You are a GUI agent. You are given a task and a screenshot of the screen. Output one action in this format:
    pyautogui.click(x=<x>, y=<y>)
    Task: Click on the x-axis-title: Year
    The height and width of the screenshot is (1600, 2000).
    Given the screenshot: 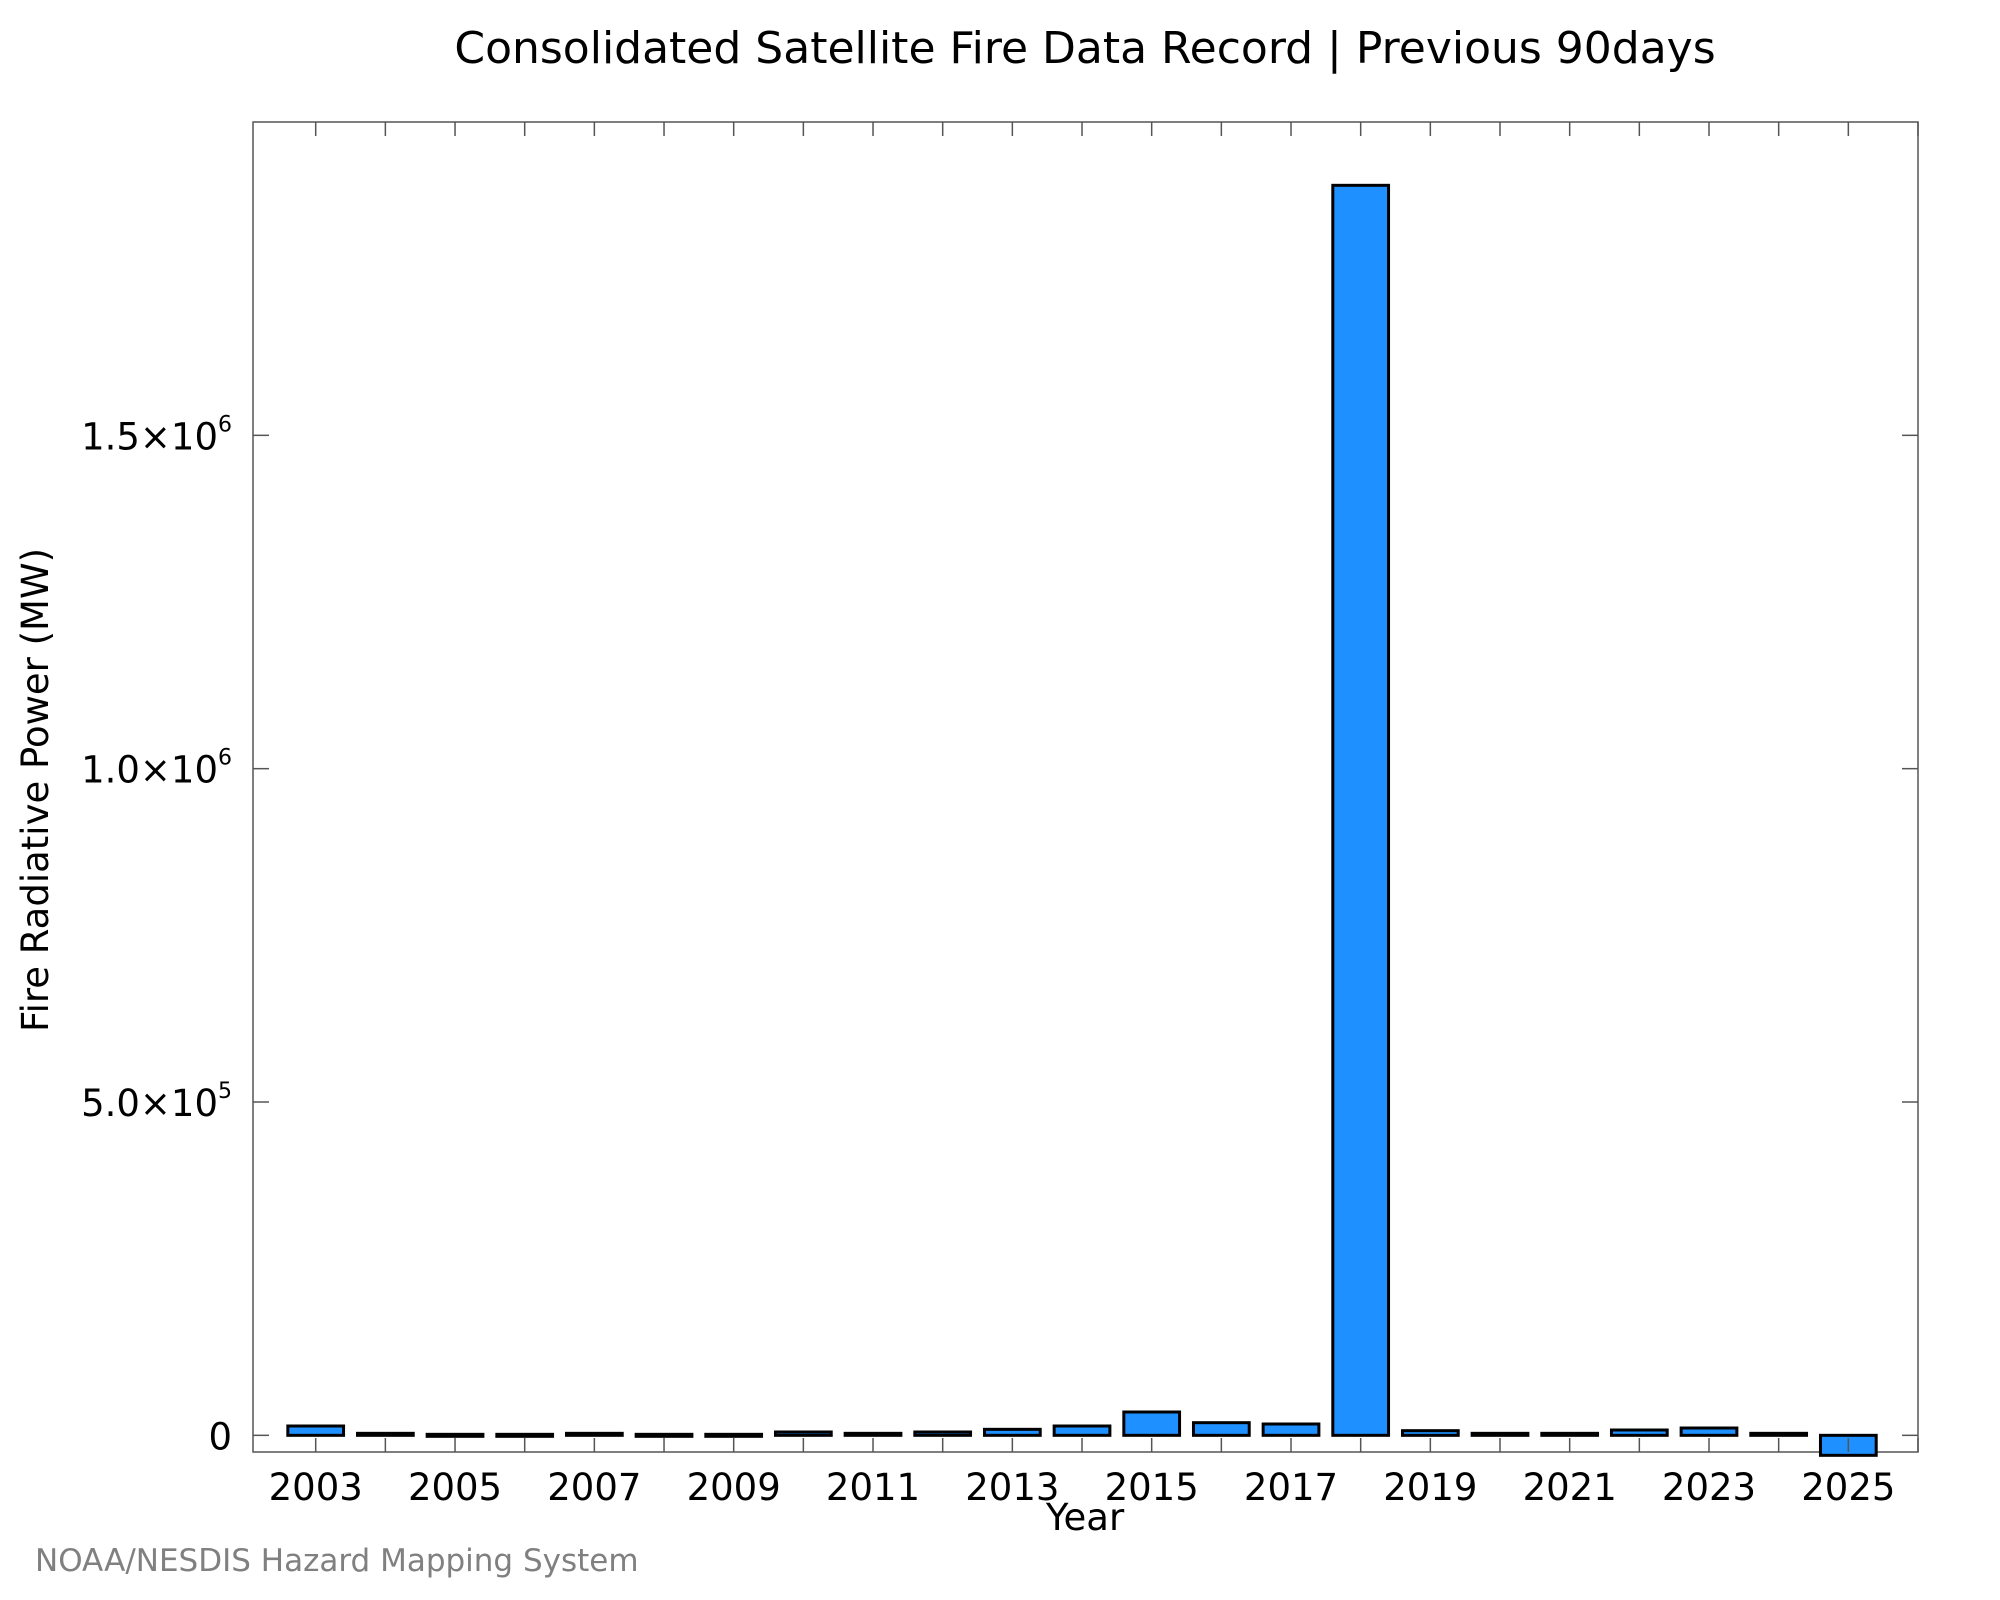 What is the action you would take?
    pyautogui.click(x=1085, y=1517)
    